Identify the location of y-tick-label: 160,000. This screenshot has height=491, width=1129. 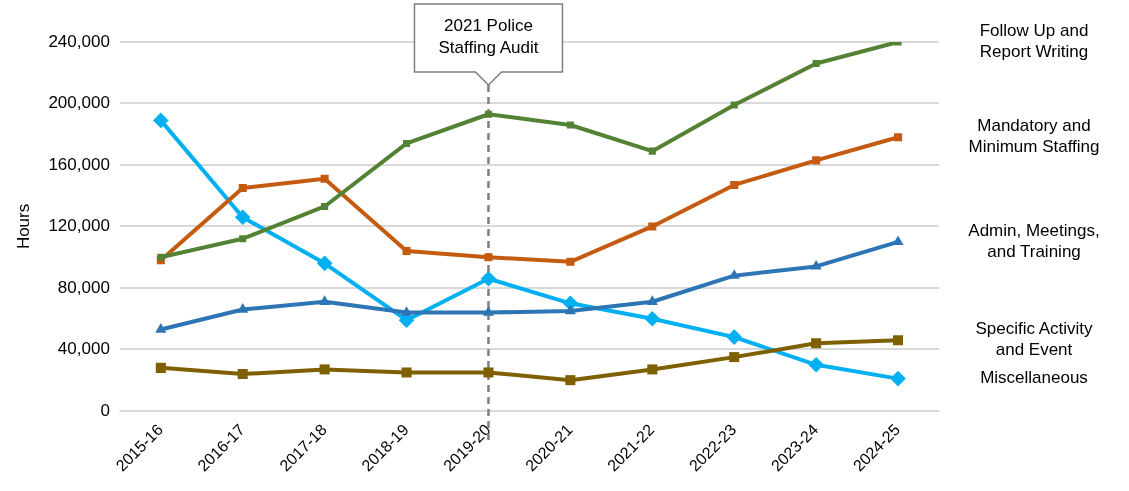
(79, 164).